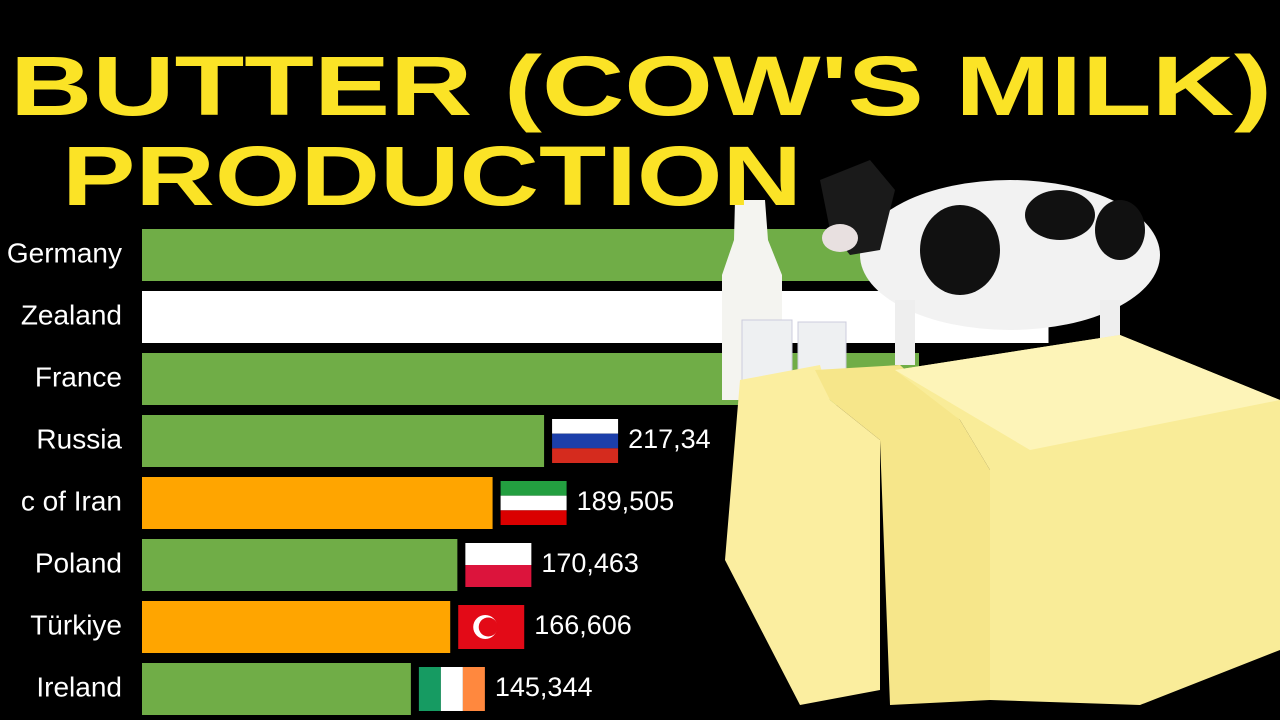  I want to click on y-tick-label: Türkiye, so click(76, 624).